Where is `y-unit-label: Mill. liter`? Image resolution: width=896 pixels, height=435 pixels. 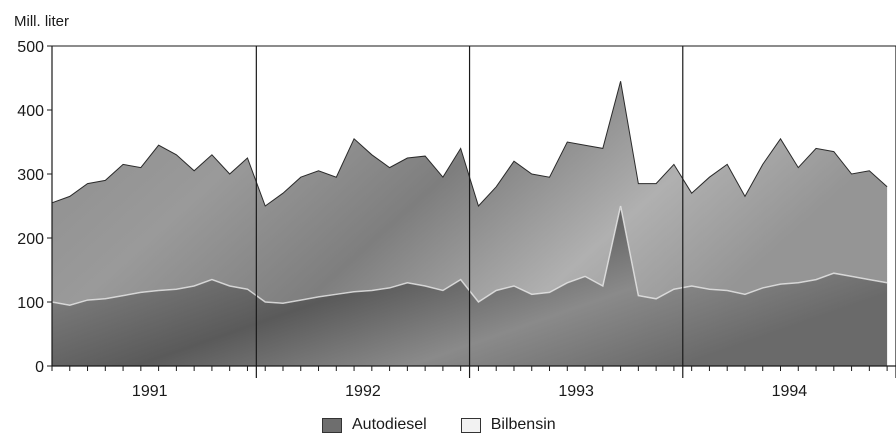
y-unit-label: Mill. liter is located at coordinates (41, 21).